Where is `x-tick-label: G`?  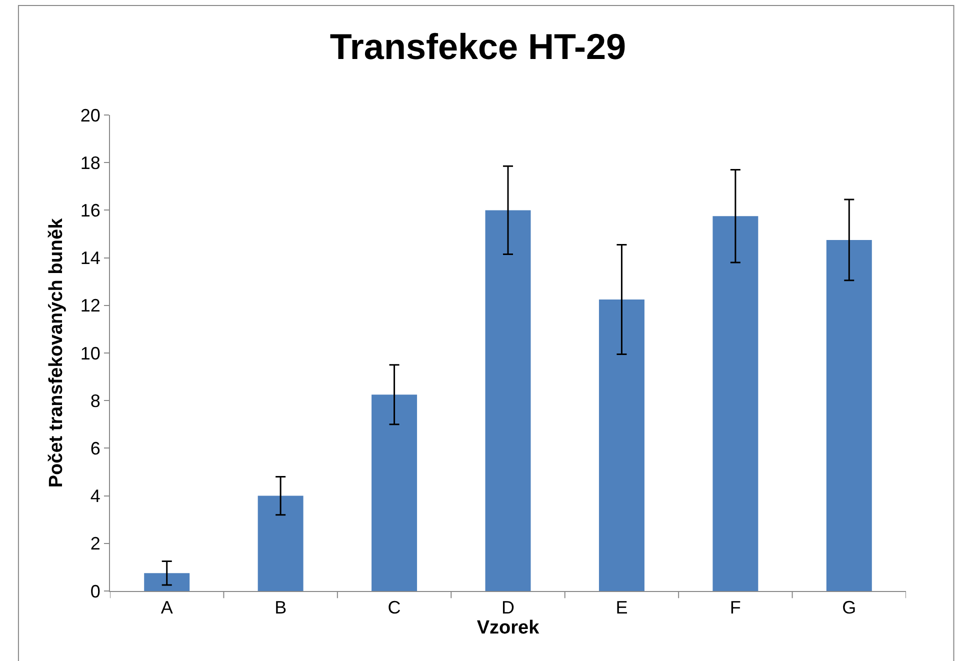 x-tick-label: G is located at coordinates (849, 608).